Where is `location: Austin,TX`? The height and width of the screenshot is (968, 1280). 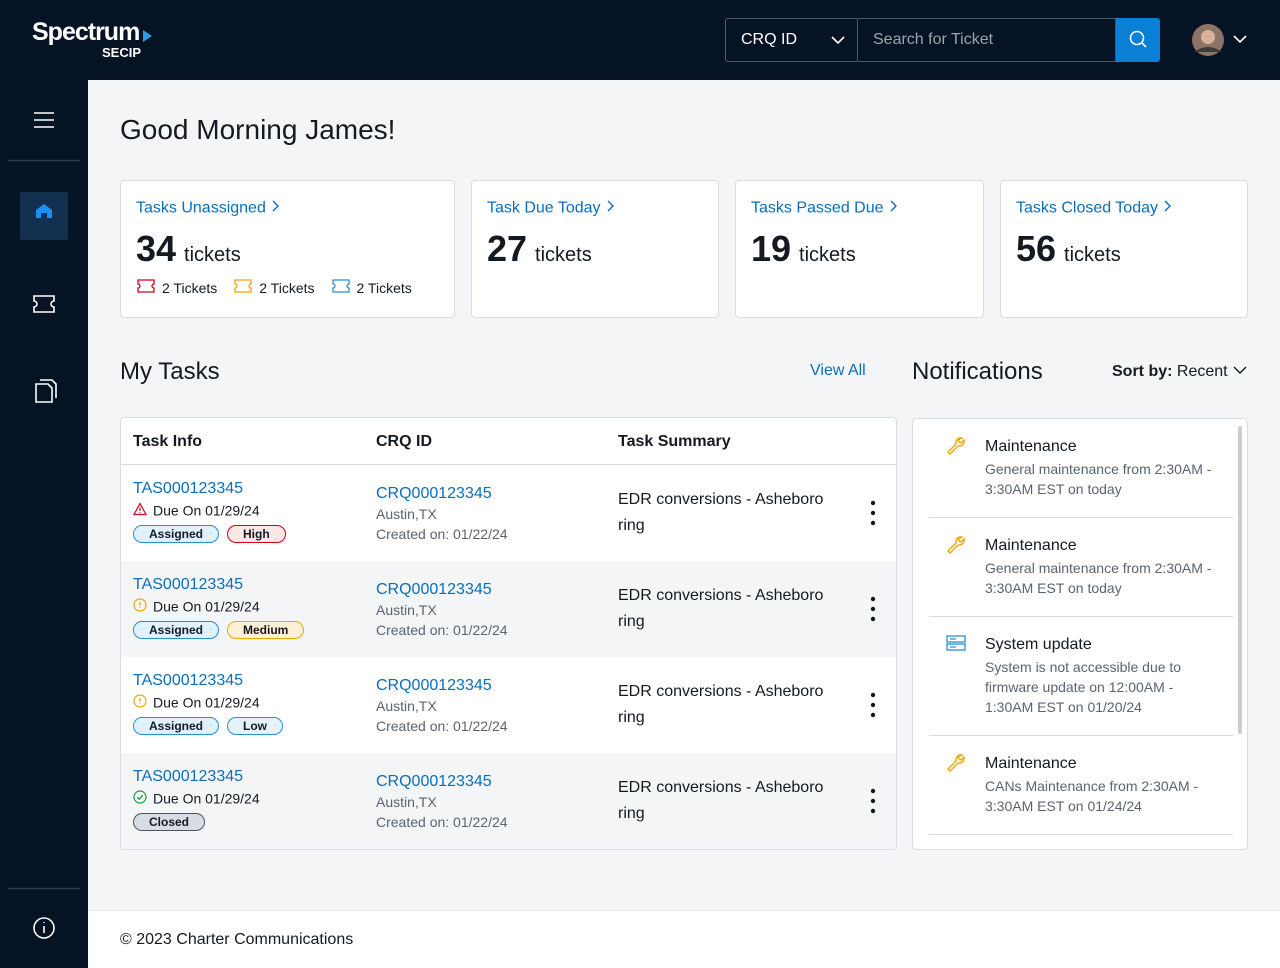
location: Austin,TX is located at coordinates (406, 706).